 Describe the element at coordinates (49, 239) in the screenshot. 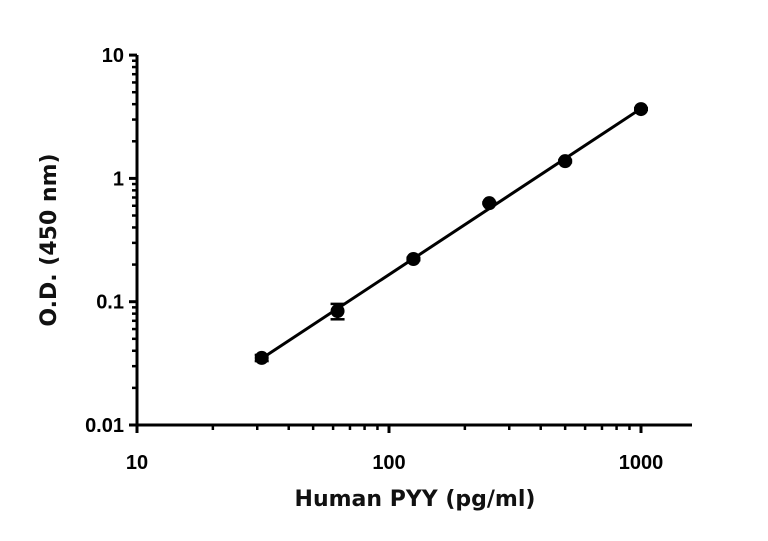

I see `y-axis-title: O.D. (450 nm)` at that location.